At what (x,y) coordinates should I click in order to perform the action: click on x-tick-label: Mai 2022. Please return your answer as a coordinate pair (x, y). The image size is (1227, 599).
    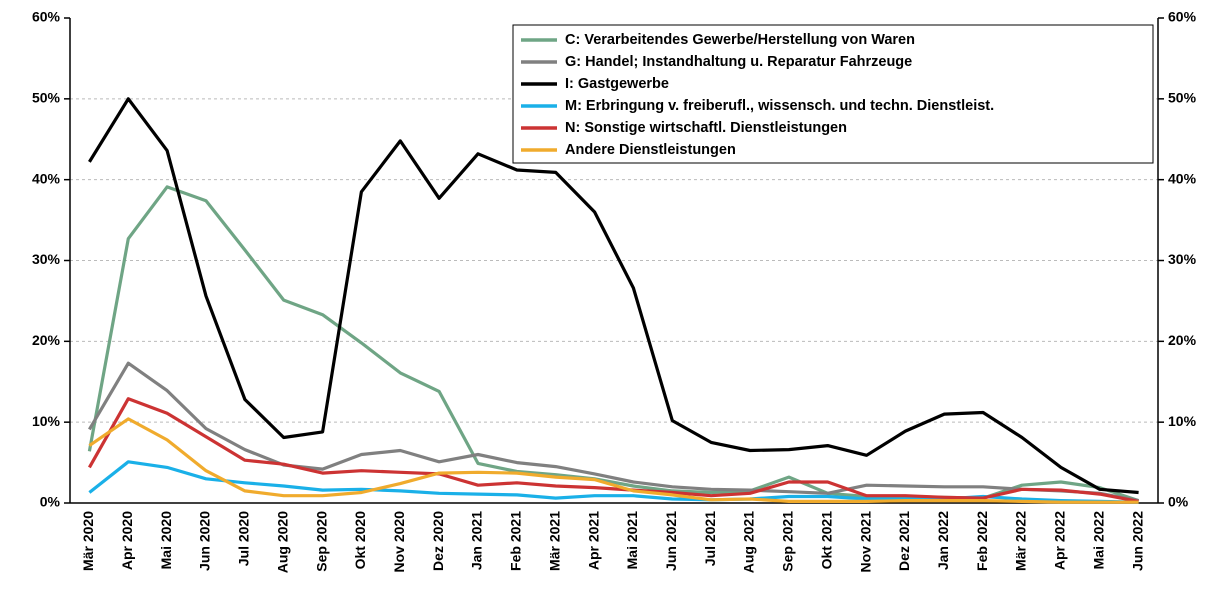
    Looking at the image, I should click on (1098, 540).